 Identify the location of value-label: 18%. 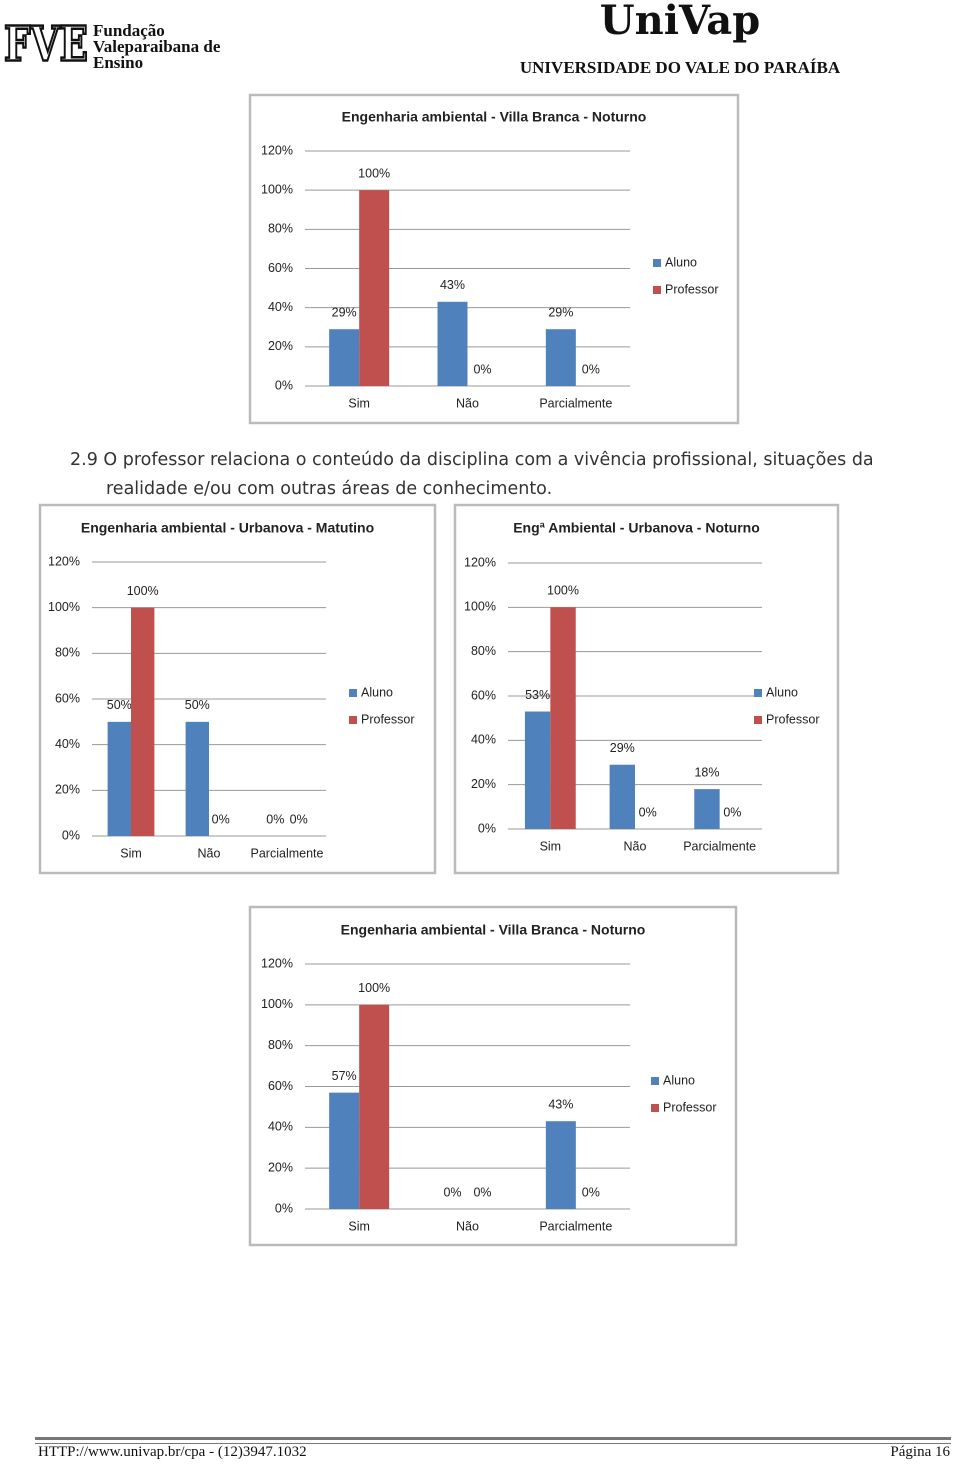
(706, 772).